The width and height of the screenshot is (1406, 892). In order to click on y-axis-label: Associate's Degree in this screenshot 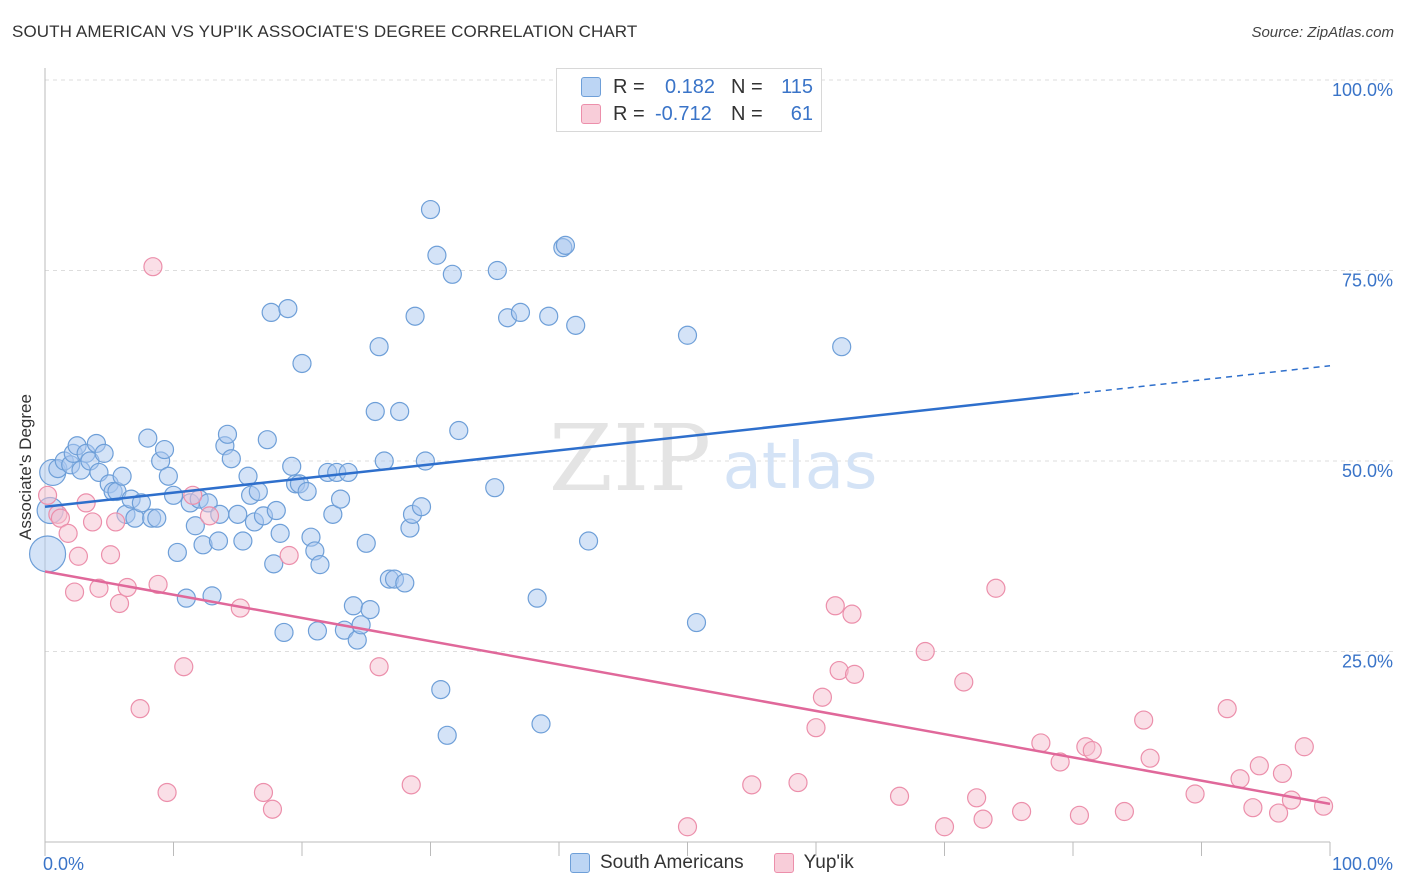, I will do `click(25, 467)`.